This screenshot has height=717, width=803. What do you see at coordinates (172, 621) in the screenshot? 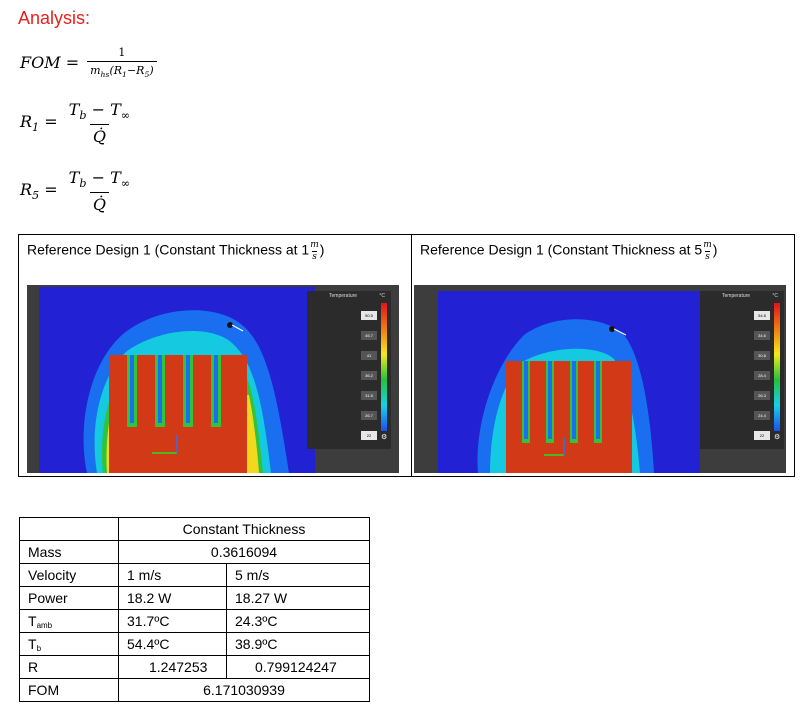
I see `cell-value: 31.7ºC` at bounding box center [172, 621].